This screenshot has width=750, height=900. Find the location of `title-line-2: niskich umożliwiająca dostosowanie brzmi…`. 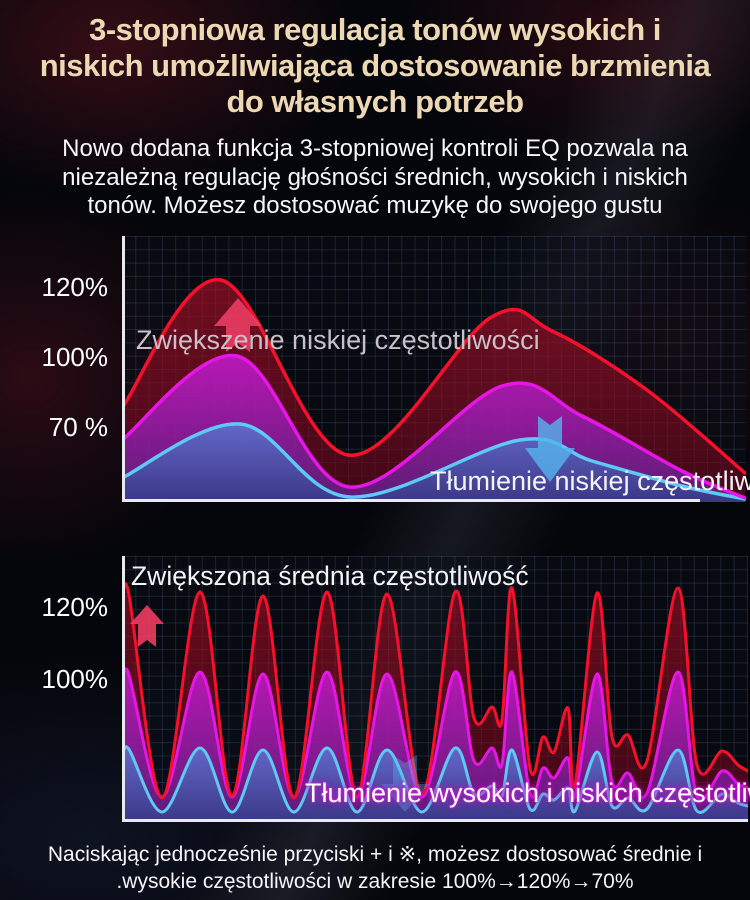

title-line-2: niskich umożliwiająca dostosowanie brzmi… is located at coordinates (375, 65).